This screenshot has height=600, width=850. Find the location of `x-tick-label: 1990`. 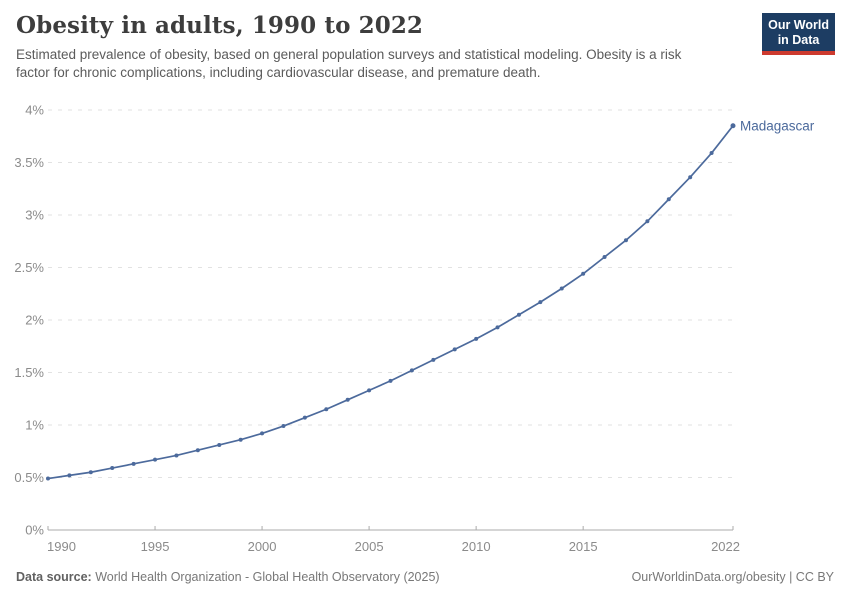

x-tick-label: 1990 is located at coordinates (61, 546).